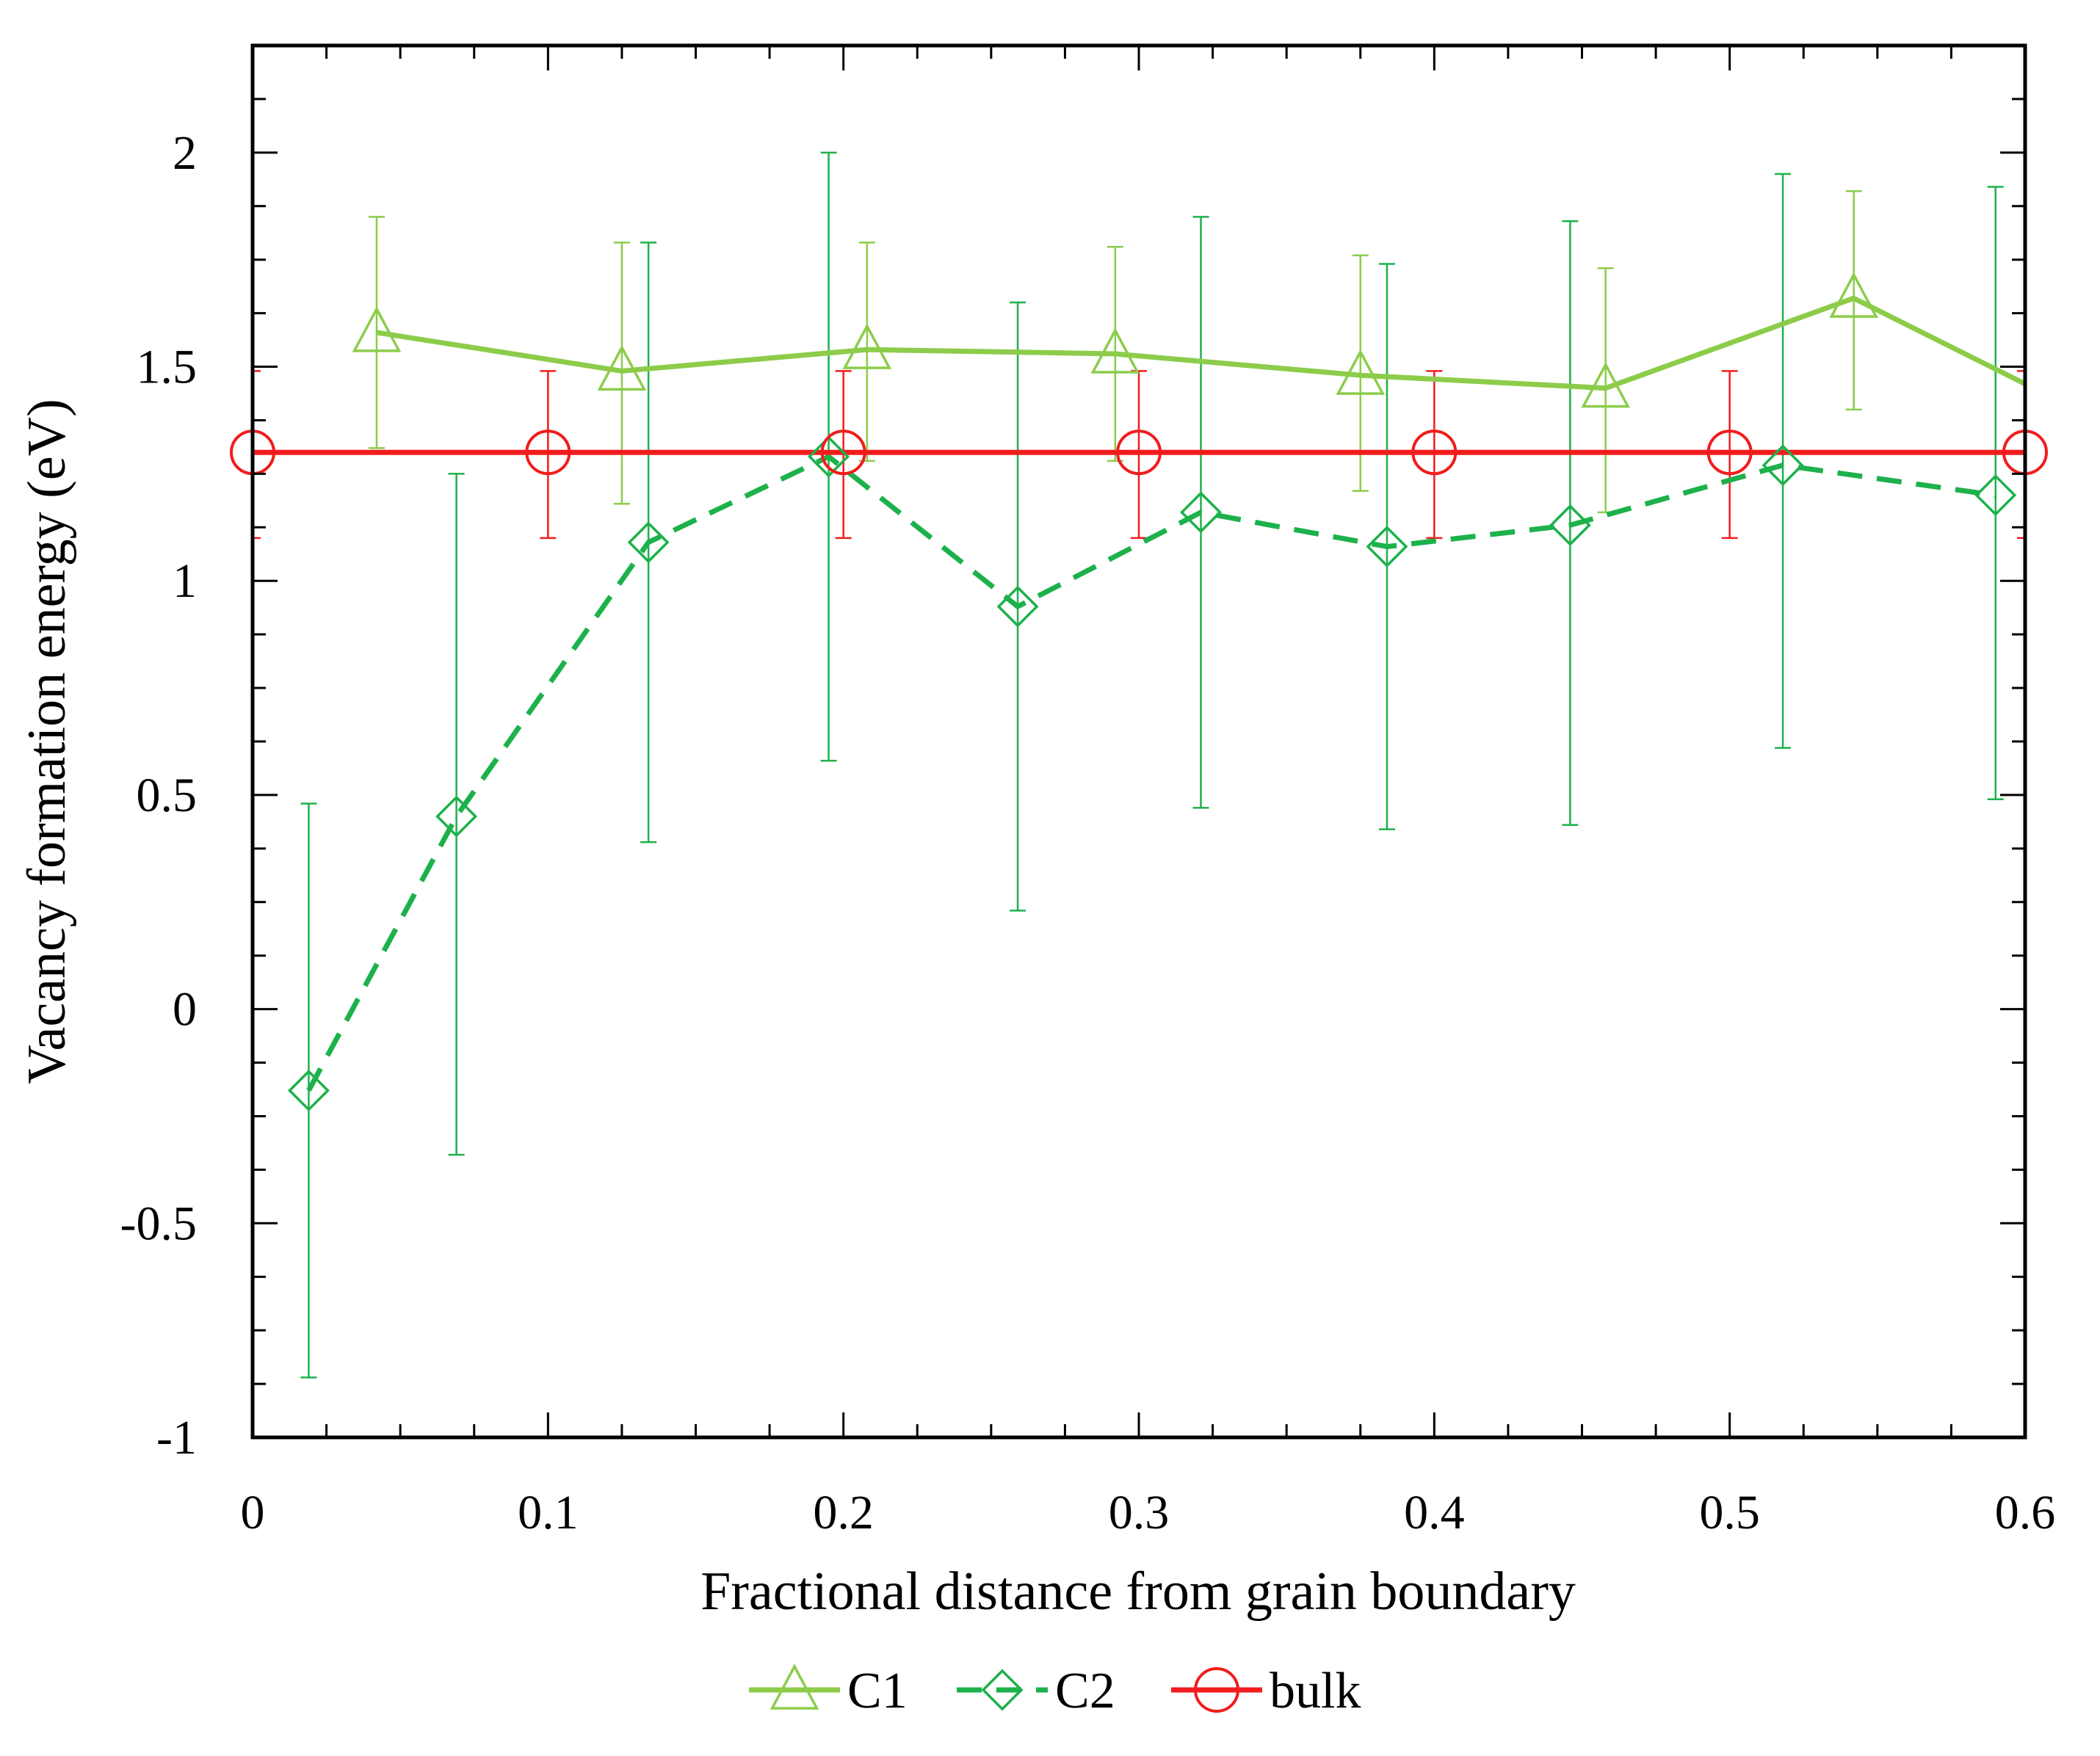  Describe the element at coordinates (1002, 1690) in the screenshot. I see `legend-c2-marker` at that location.